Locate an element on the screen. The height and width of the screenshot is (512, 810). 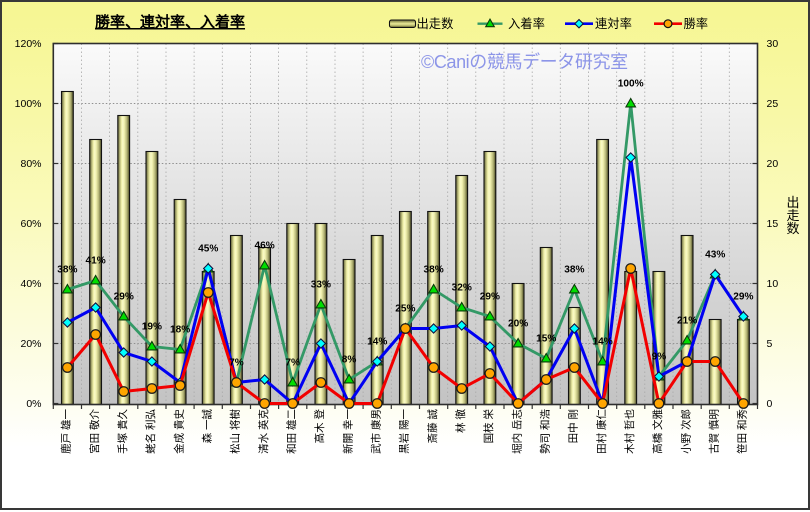
svg-text: 入着率 is located at coordinates (526, 23).